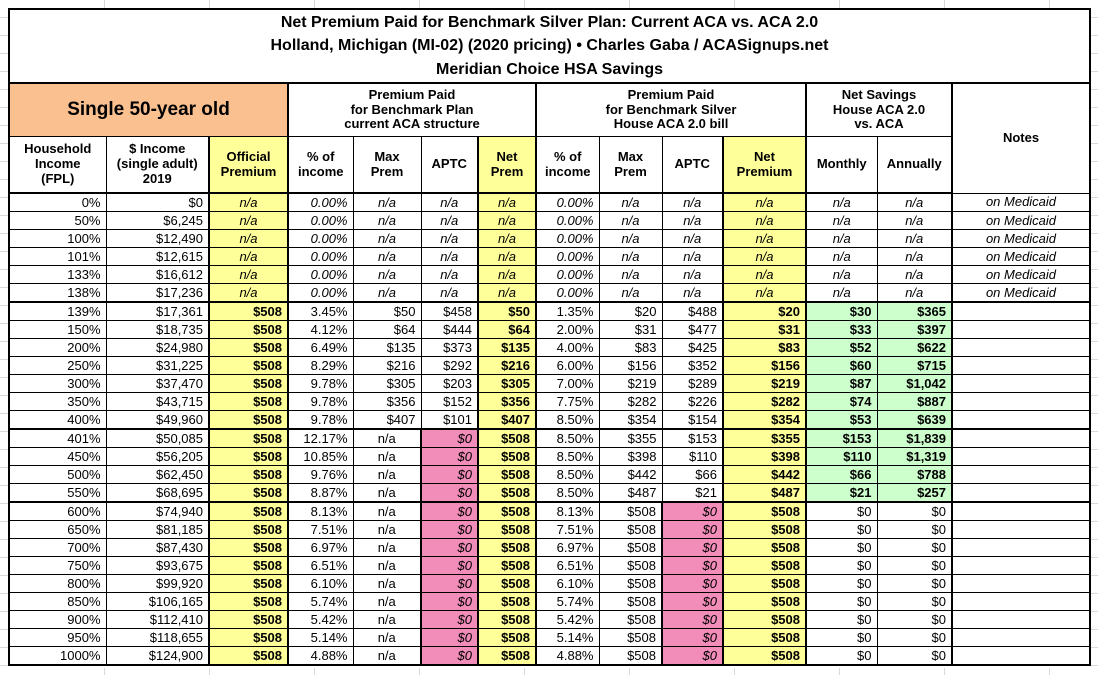 The image size is (1098, 675). I want to click on cell-pct_aca2: 8.13%, so click(567, 511).